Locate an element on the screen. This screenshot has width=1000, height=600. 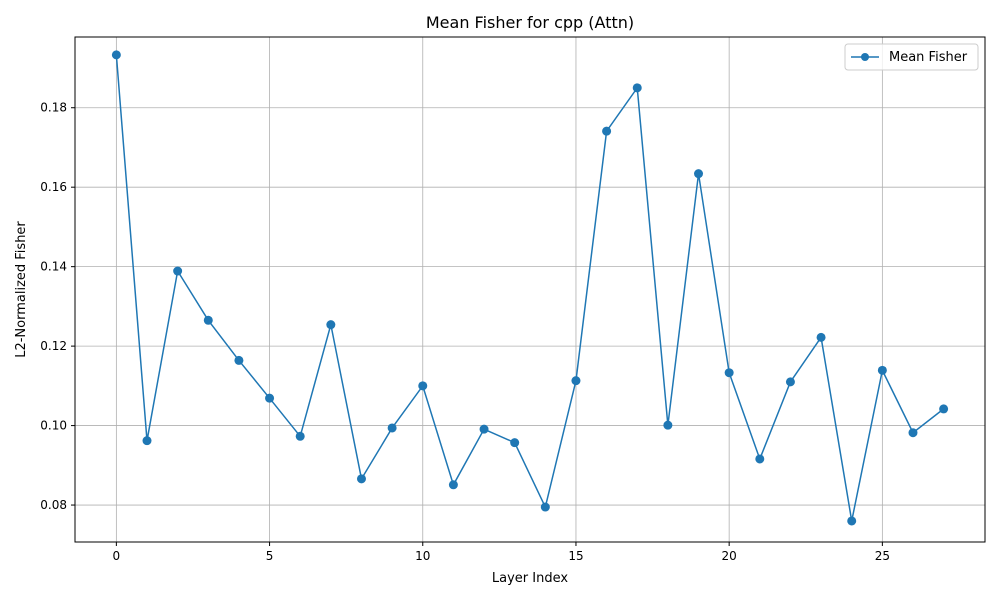
legend-label: Mean Fisher is located at coordinates (928, 57).